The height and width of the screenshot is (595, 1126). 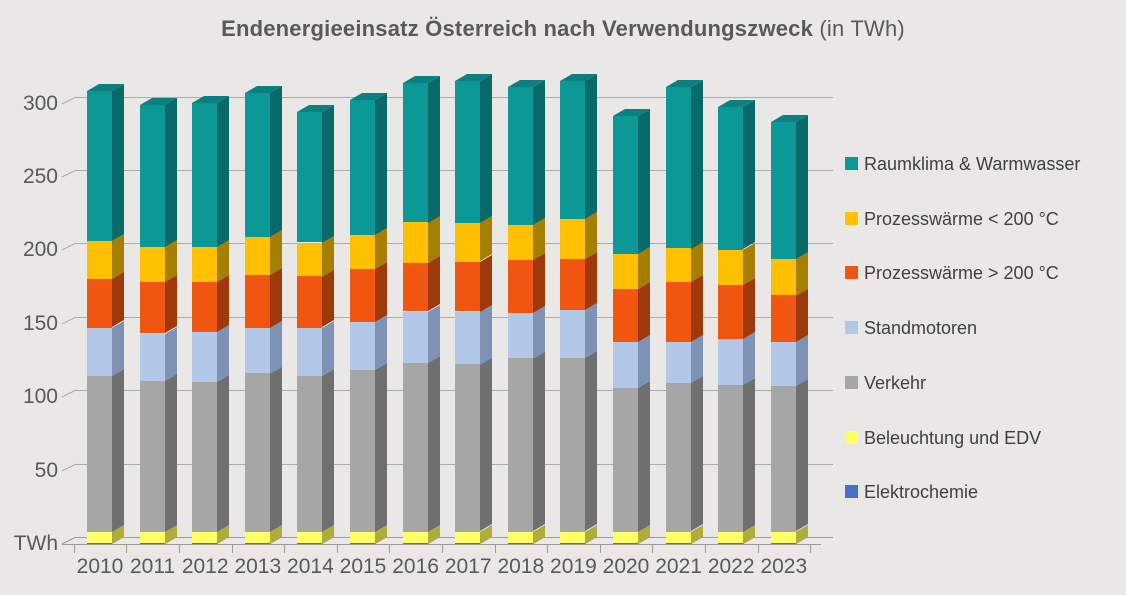 What do you see at coordinates (454, 537) in the screenshot?
I see `baseline-back` at bounding box center [454, 537].